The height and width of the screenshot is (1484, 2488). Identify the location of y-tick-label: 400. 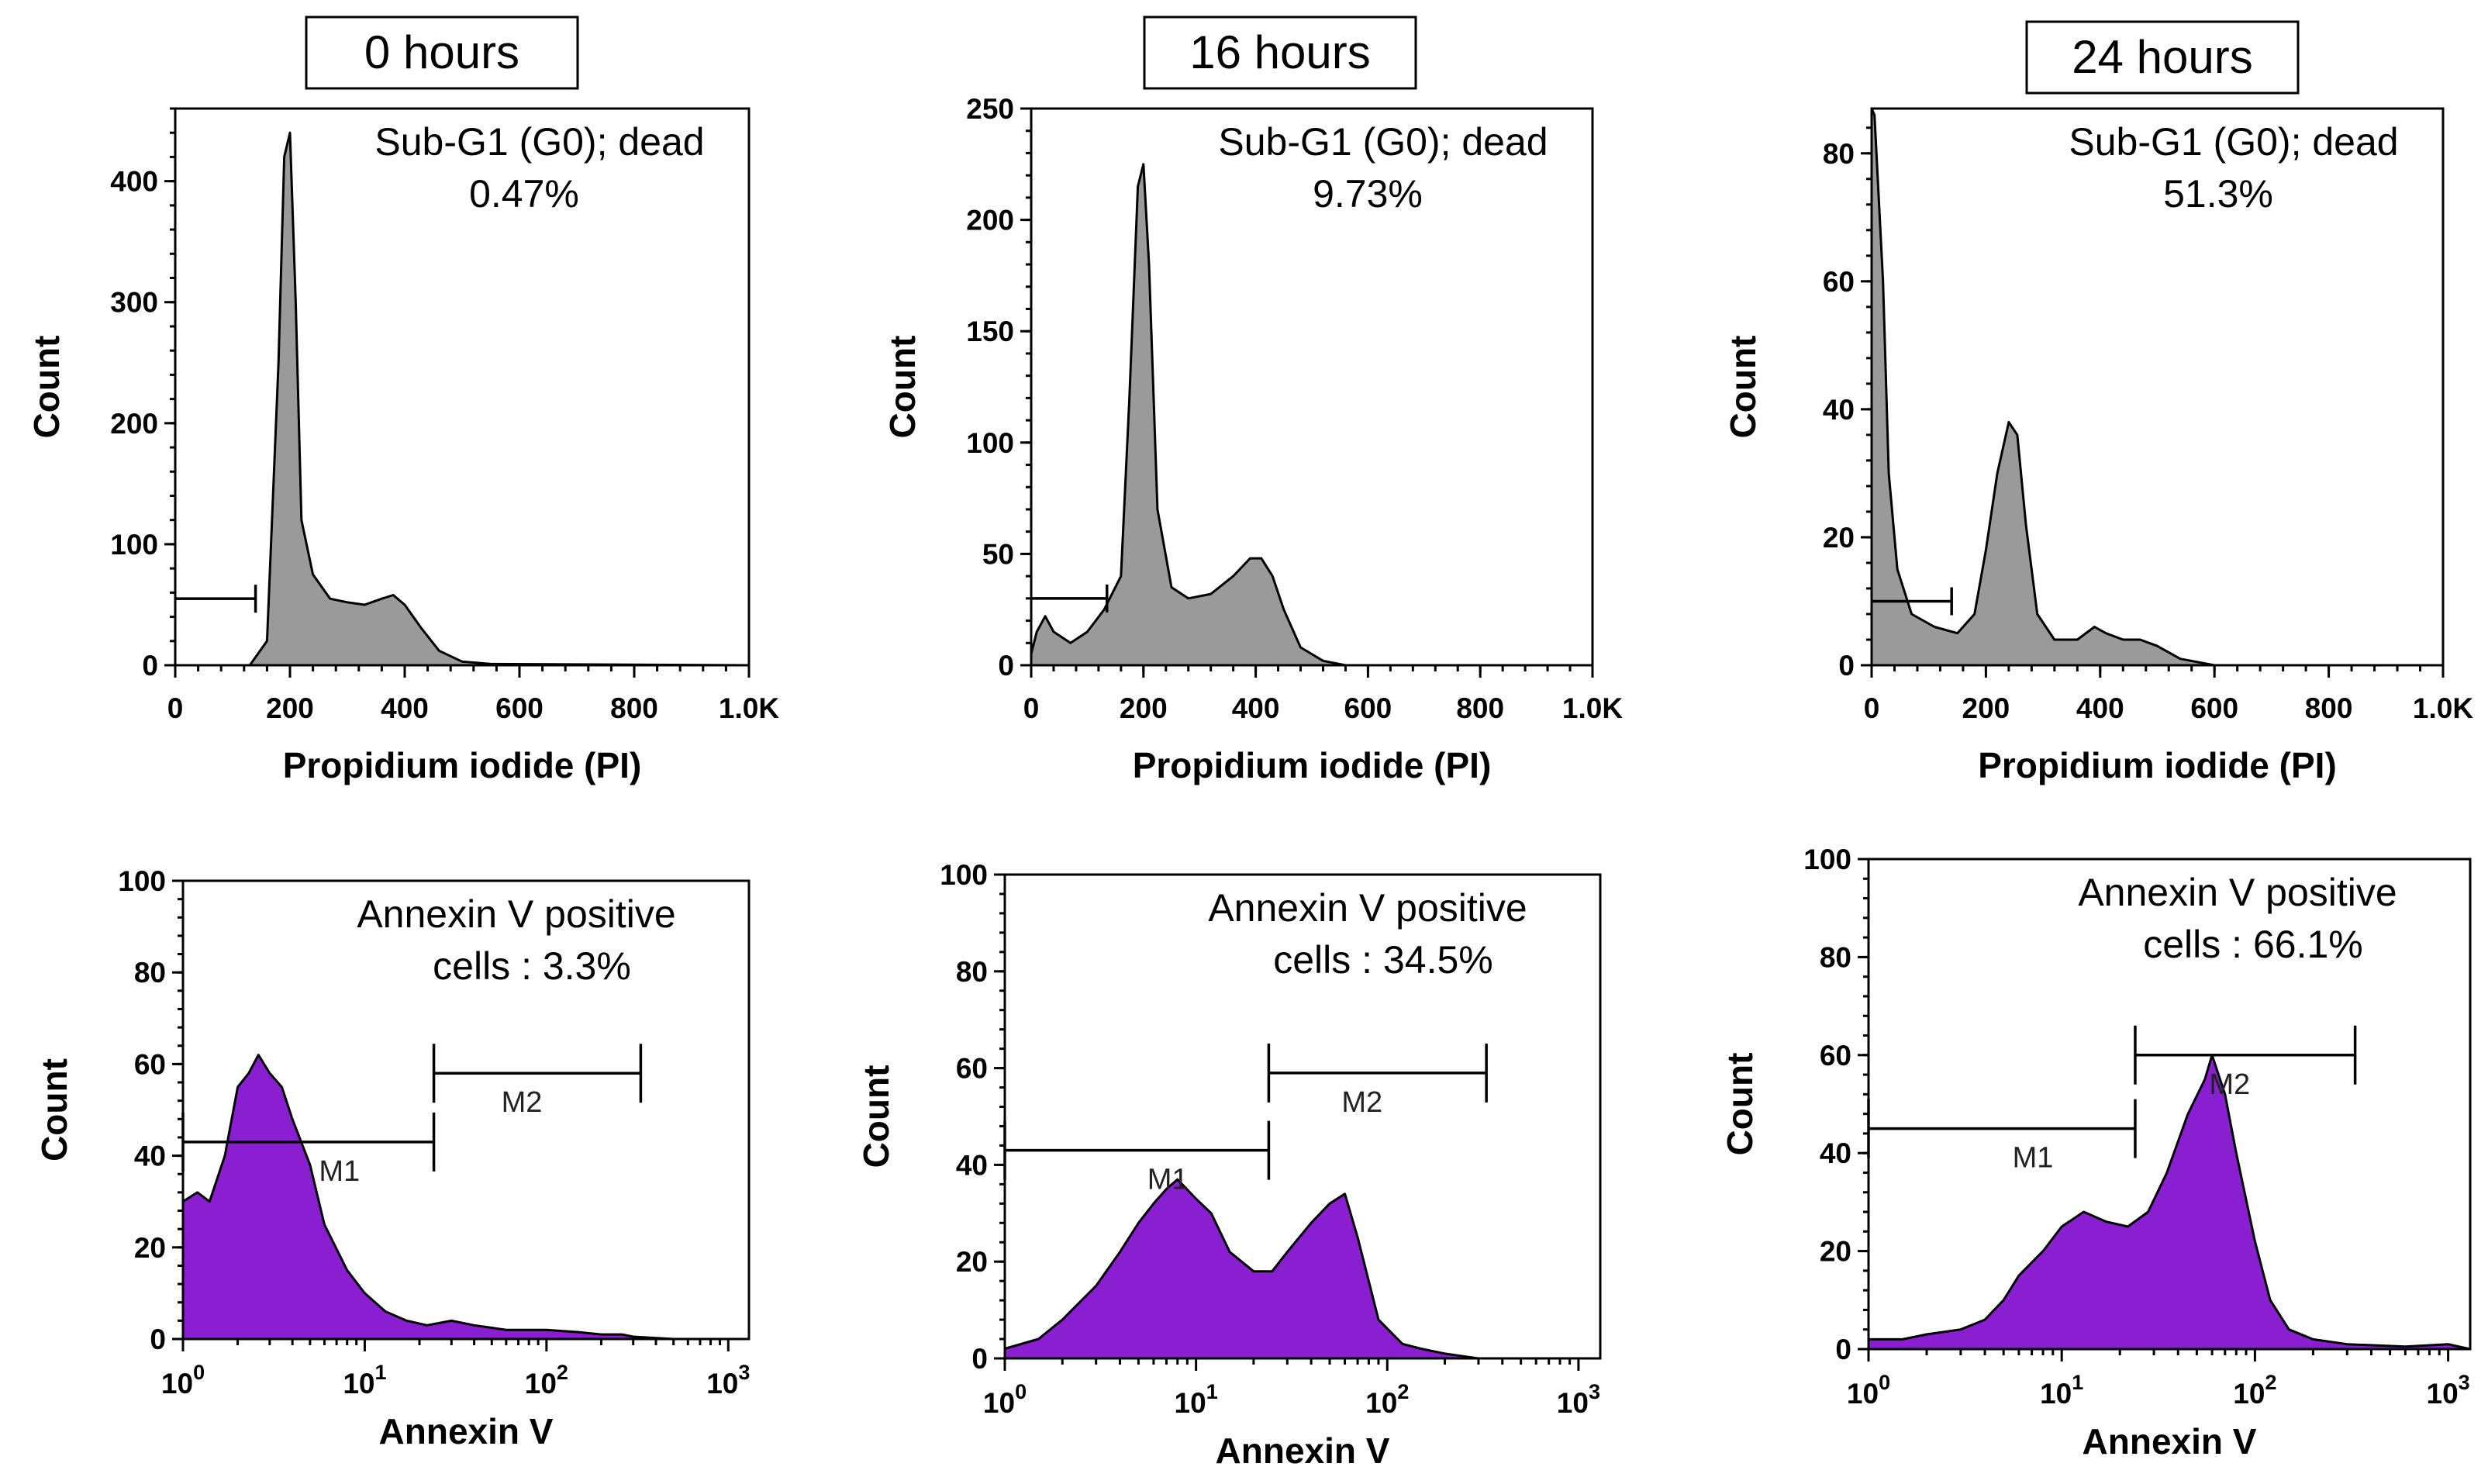
(134, 182).